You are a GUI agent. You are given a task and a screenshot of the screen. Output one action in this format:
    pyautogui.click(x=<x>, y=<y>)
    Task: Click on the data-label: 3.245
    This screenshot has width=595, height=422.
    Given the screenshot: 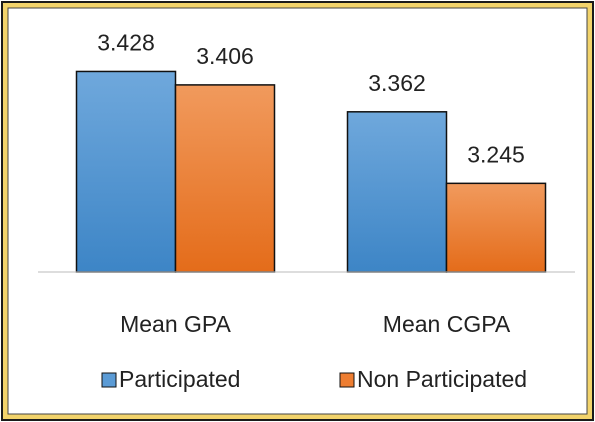 What is the action you would take?
    pyautogui.click(x=496, y=154)
    